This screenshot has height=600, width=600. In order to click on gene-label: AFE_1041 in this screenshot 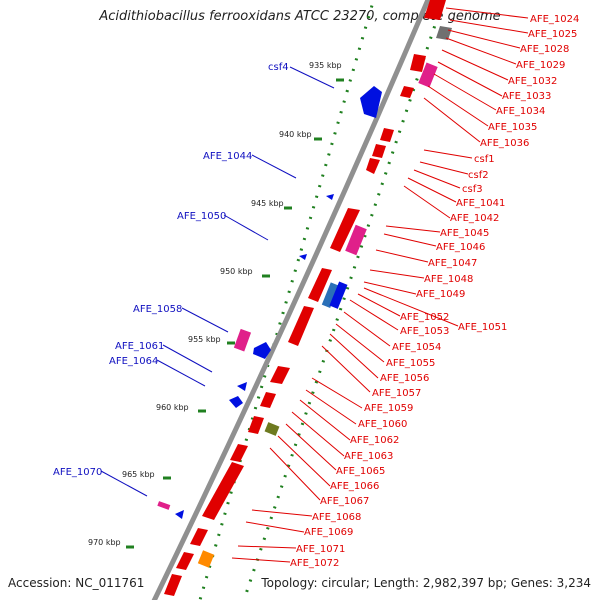, I will do `click(480, 203)`.